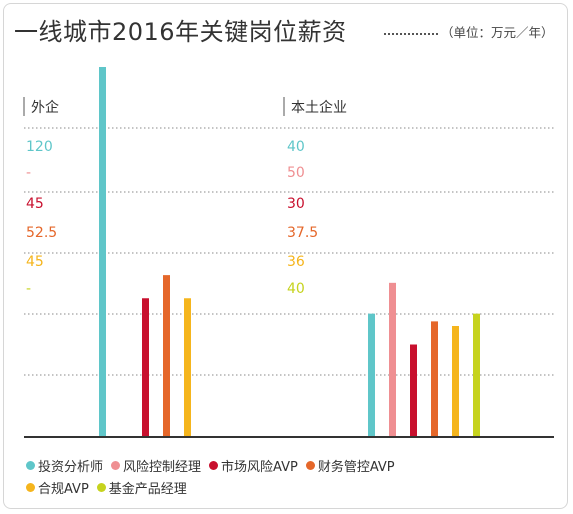 The image size is (573, 514). I want to click on legend-label-1: 投资分析师, so click(71, 467).